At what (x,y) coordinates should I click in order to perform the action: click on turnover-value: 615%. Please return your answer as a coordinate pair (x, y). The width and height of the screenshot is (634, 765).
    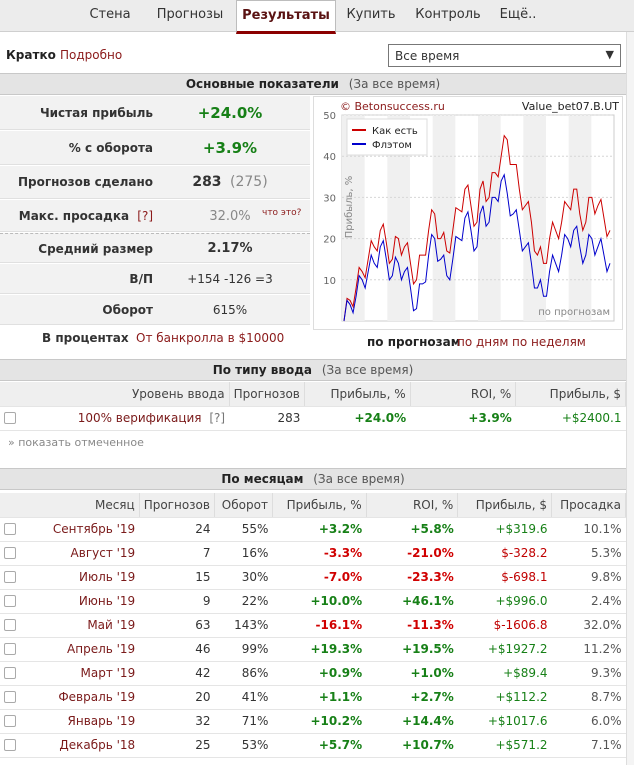
    Looking at the image, I should click on (230, 310).